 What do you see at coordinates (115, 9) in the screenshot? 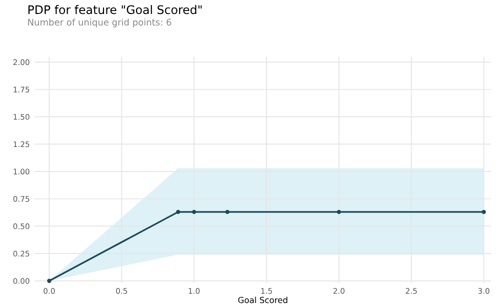
I see `chart-title: PDP for feature "Goal Scored"` at bounding box center [115, 9].